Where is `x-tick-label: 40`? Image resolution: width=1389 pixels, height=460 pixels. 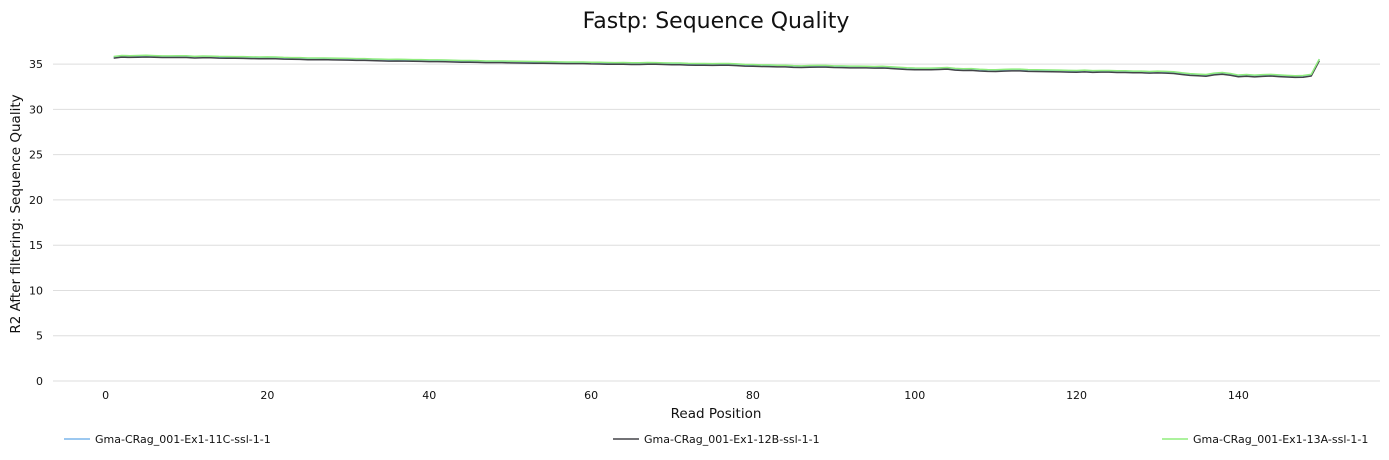 x-tick-label: 40 is located at coordinates (429, 395).